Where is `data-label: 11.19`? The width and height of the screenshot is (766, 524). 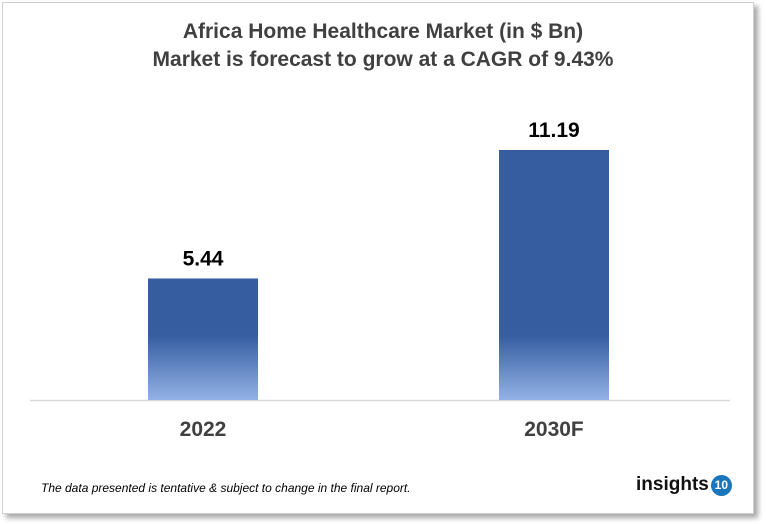 data-label: 11.19 is located at coordinates (553, 130).